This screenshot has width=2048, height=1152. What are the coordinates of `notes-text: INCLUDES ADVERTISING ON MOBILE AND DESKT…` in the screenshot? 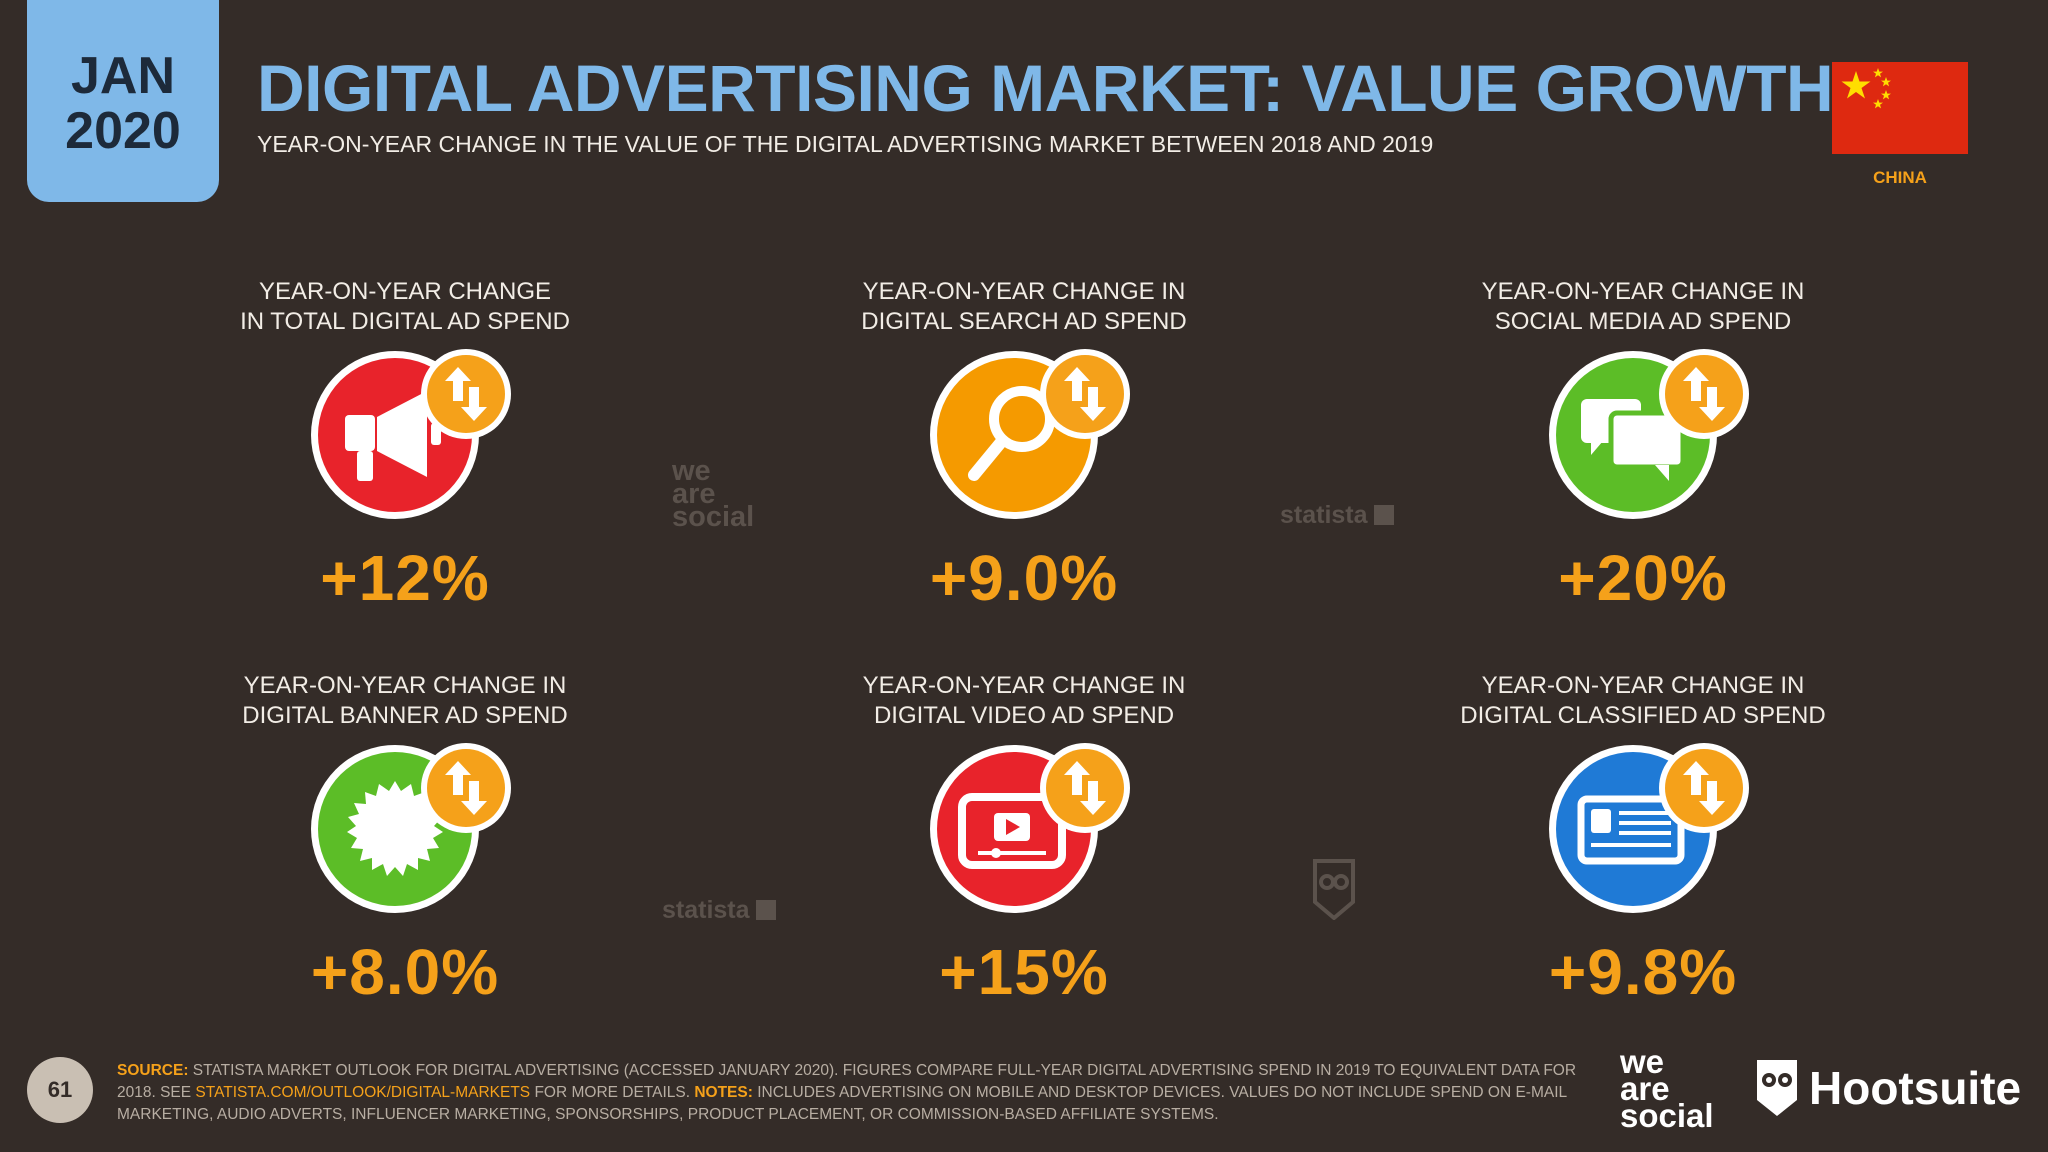 It's located at (842, 1103).